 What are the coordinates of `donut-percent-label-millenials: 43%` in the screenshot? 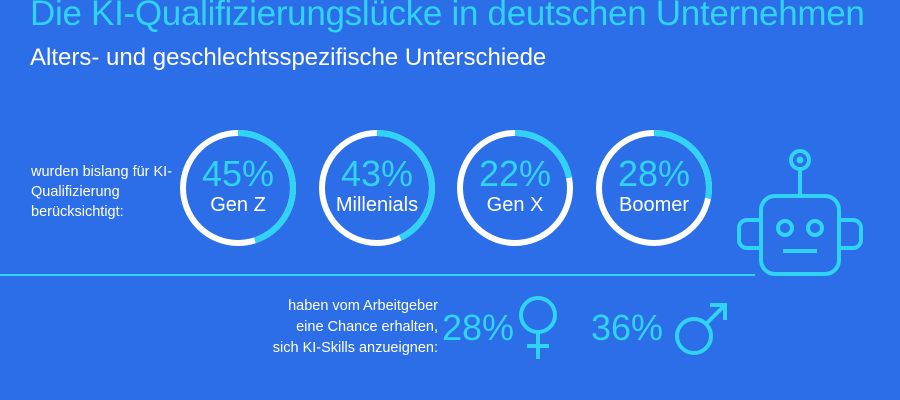 It's located at (377, 173).